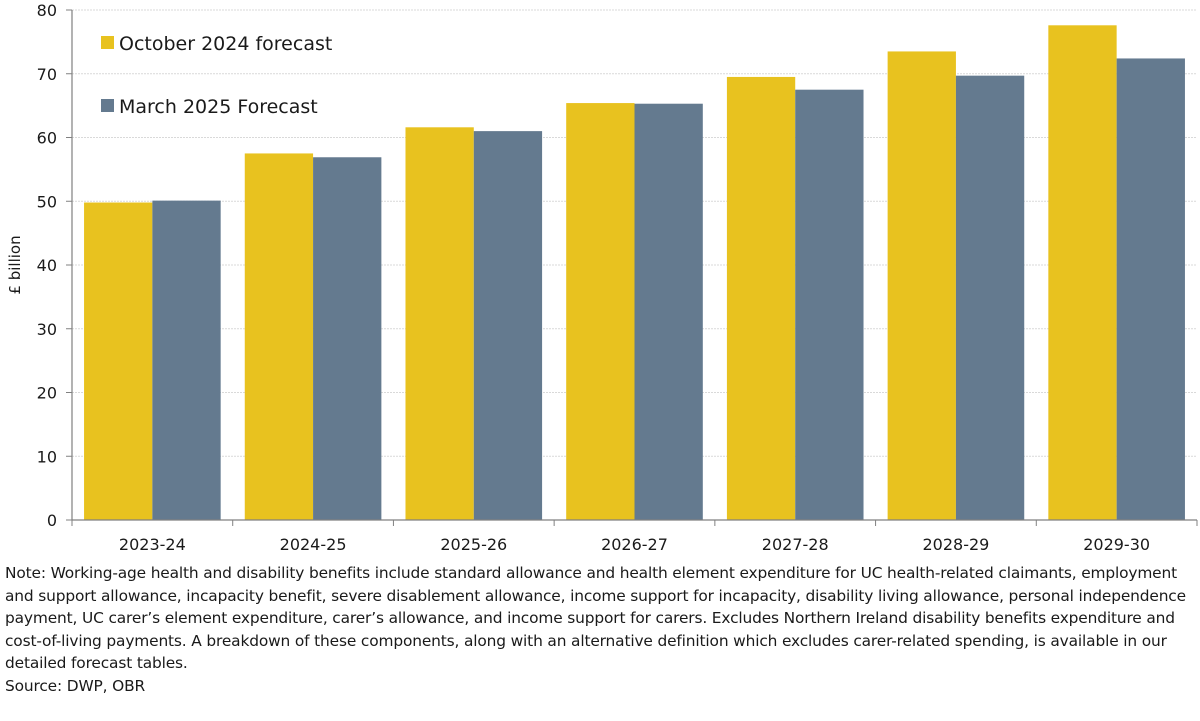 Image resolution: width=1200 pixels, height=721 pixels. What do you see at coordinates (1116, 544) in the screenshot?
I see `x-tick-label: 2029-30` at bounding box center [1116, 544].